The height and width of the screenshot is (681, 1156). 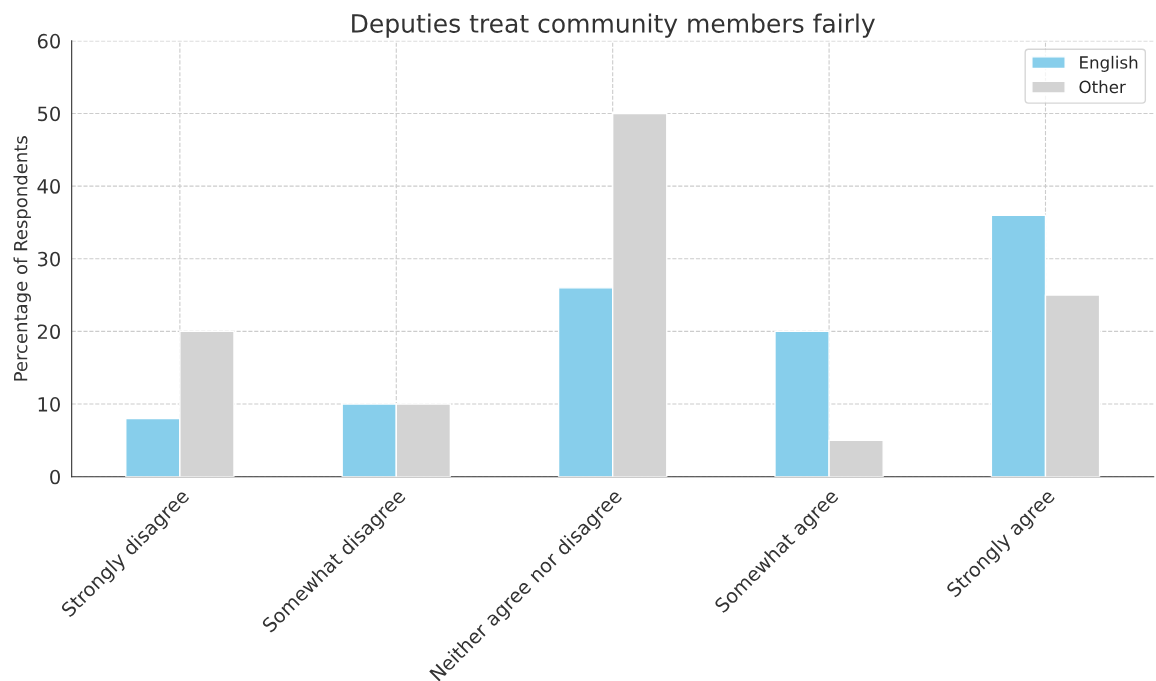 I want to click on legend-label: English, so click(x=1109, y=63).